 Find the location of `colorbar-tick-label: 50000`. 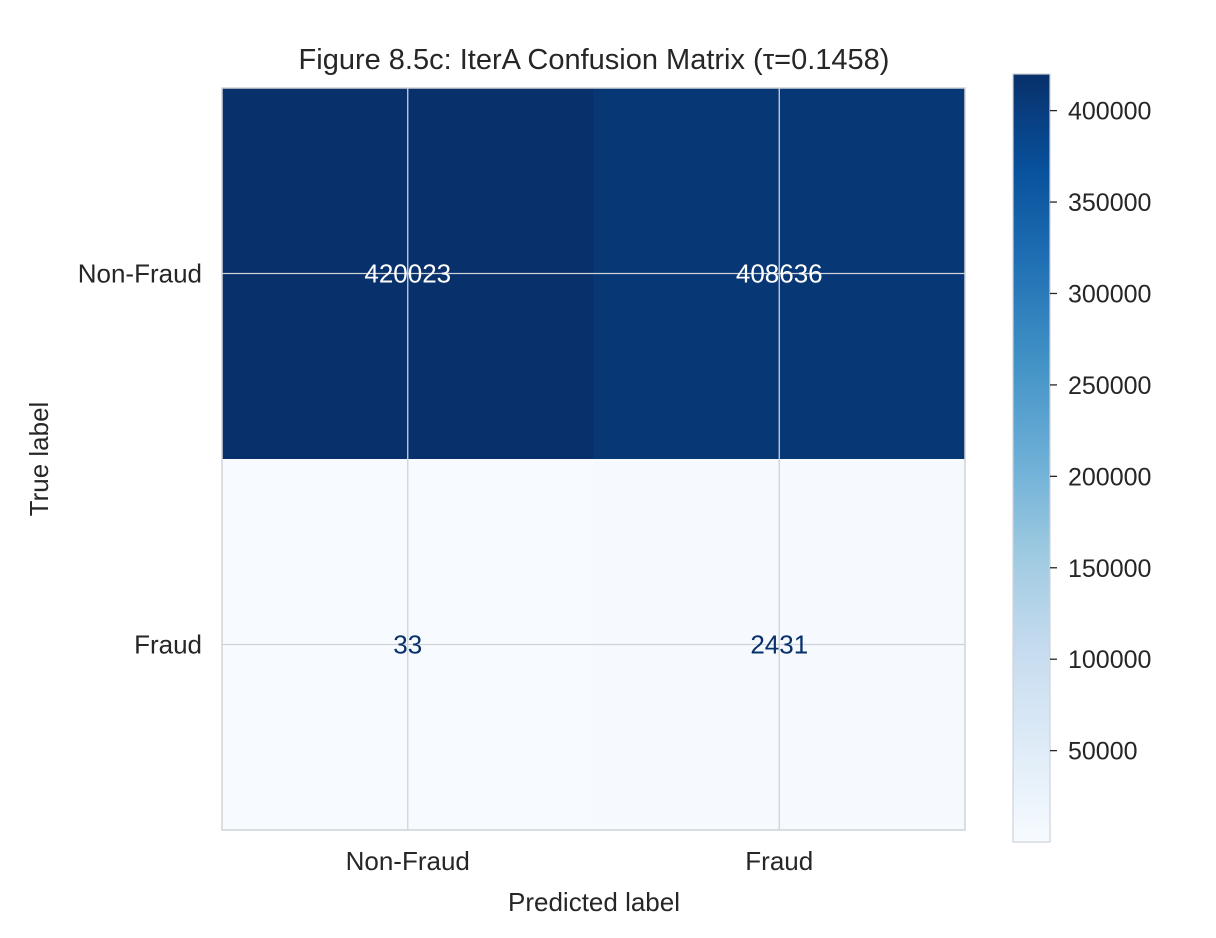

colorbar-tick-label: 50000 is located at coordinates (1103, 752).